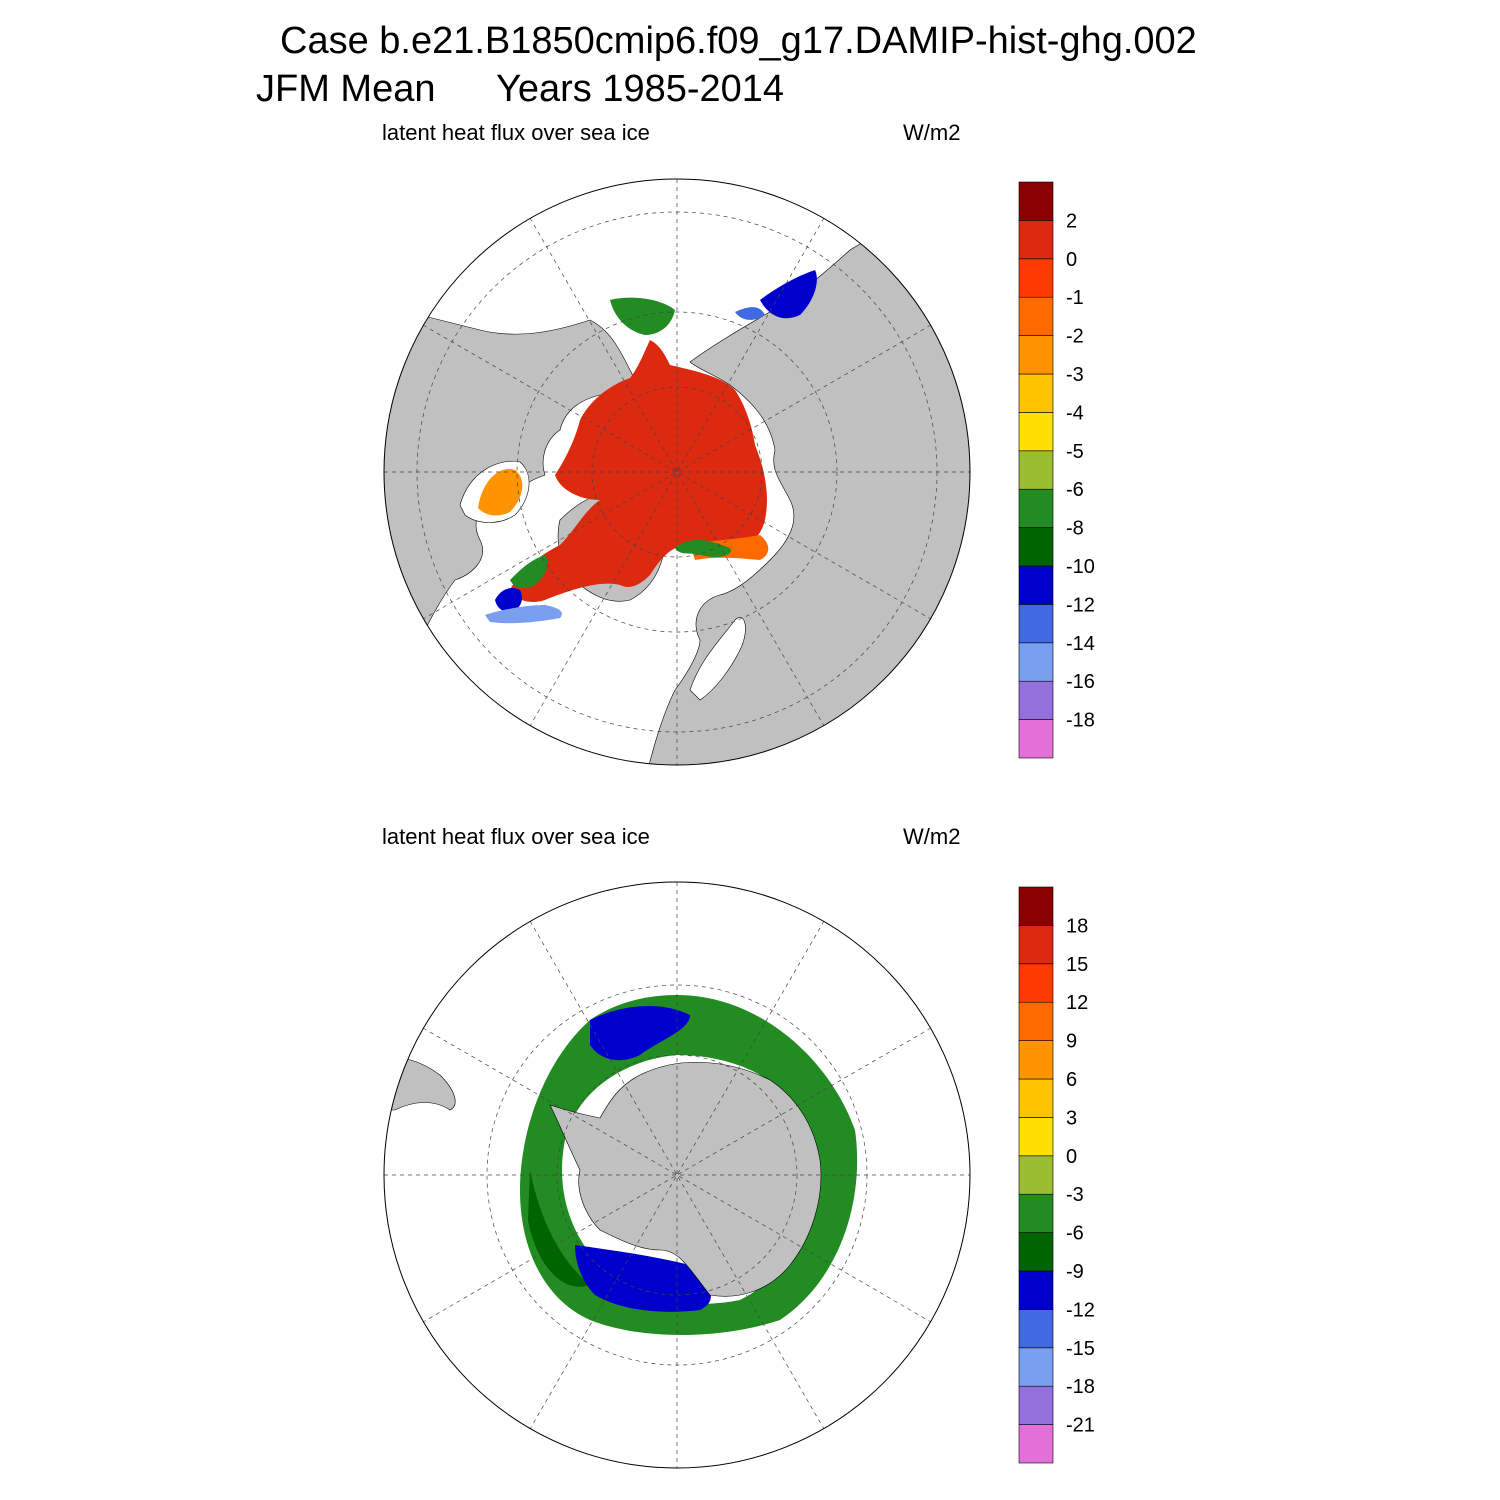 The height and width of the screenshot is (1500, 1500). What do you see at coordinates (685, 1179) in the screenshot?
I see `south-land-antarctica` at bounding box center [685, 1179].